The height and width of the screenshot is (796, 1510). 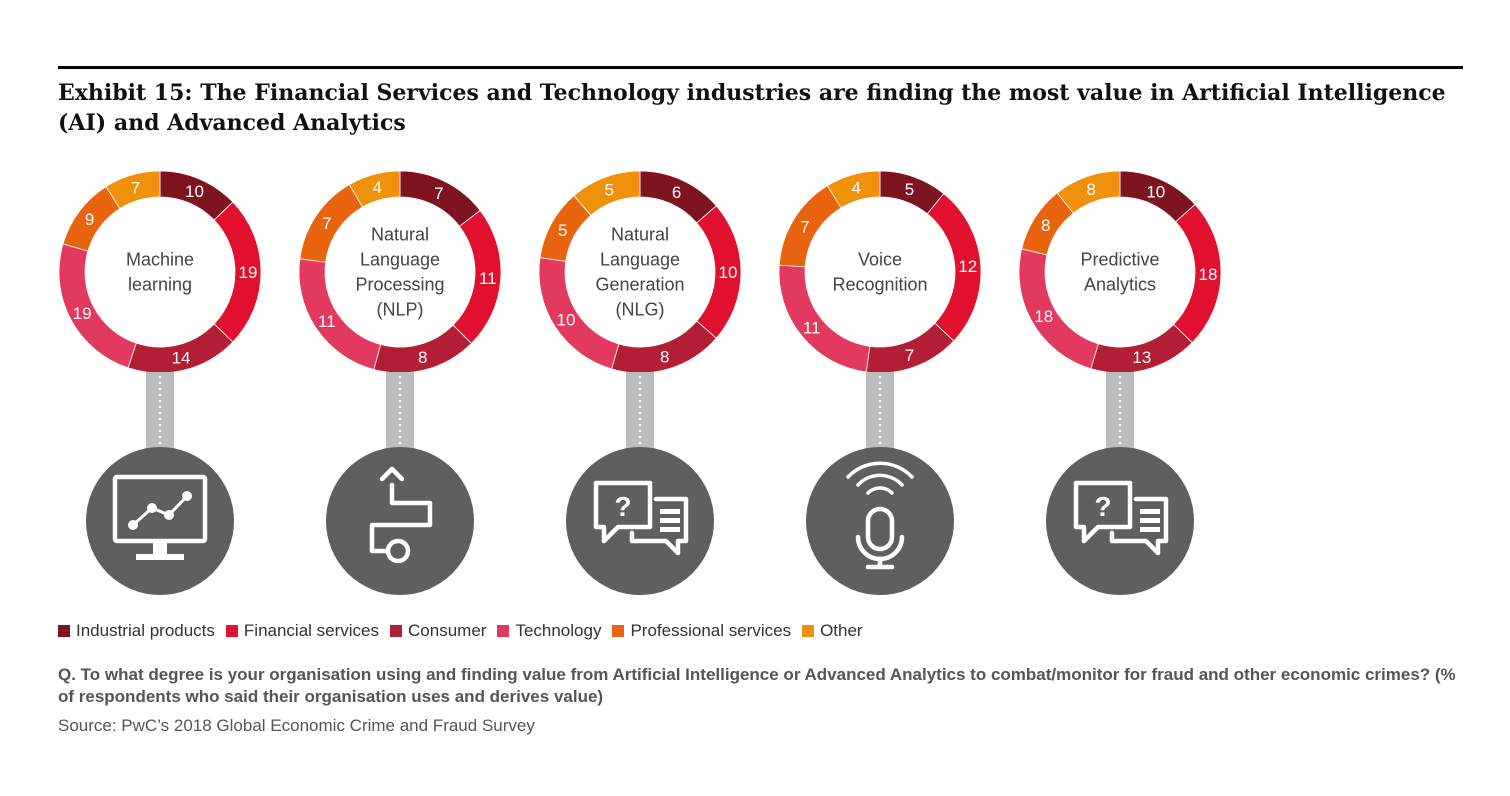 I want to click on center-label: (NLP), so click(x=399, y=310).